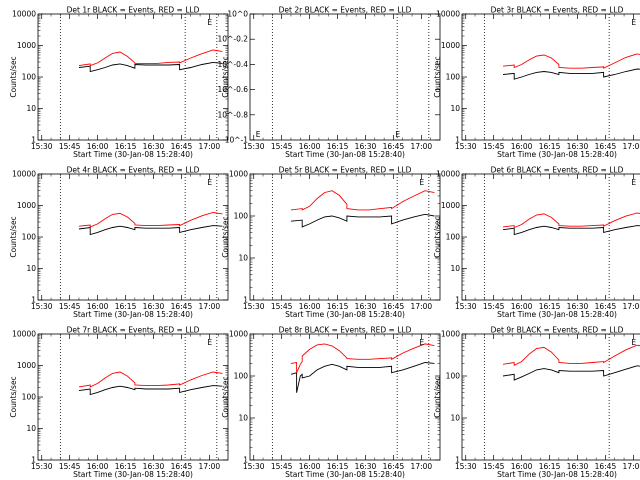  I want to click on y-tick-label: 10^0, so click(237, 14).